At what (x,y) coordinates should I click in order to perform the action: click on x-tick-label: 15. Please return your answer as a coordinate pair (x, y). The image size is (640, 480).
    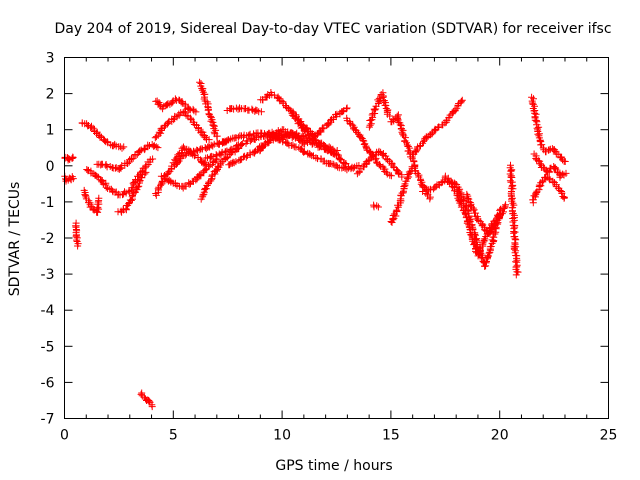
    Looking at the image, I should click on (391, 436).